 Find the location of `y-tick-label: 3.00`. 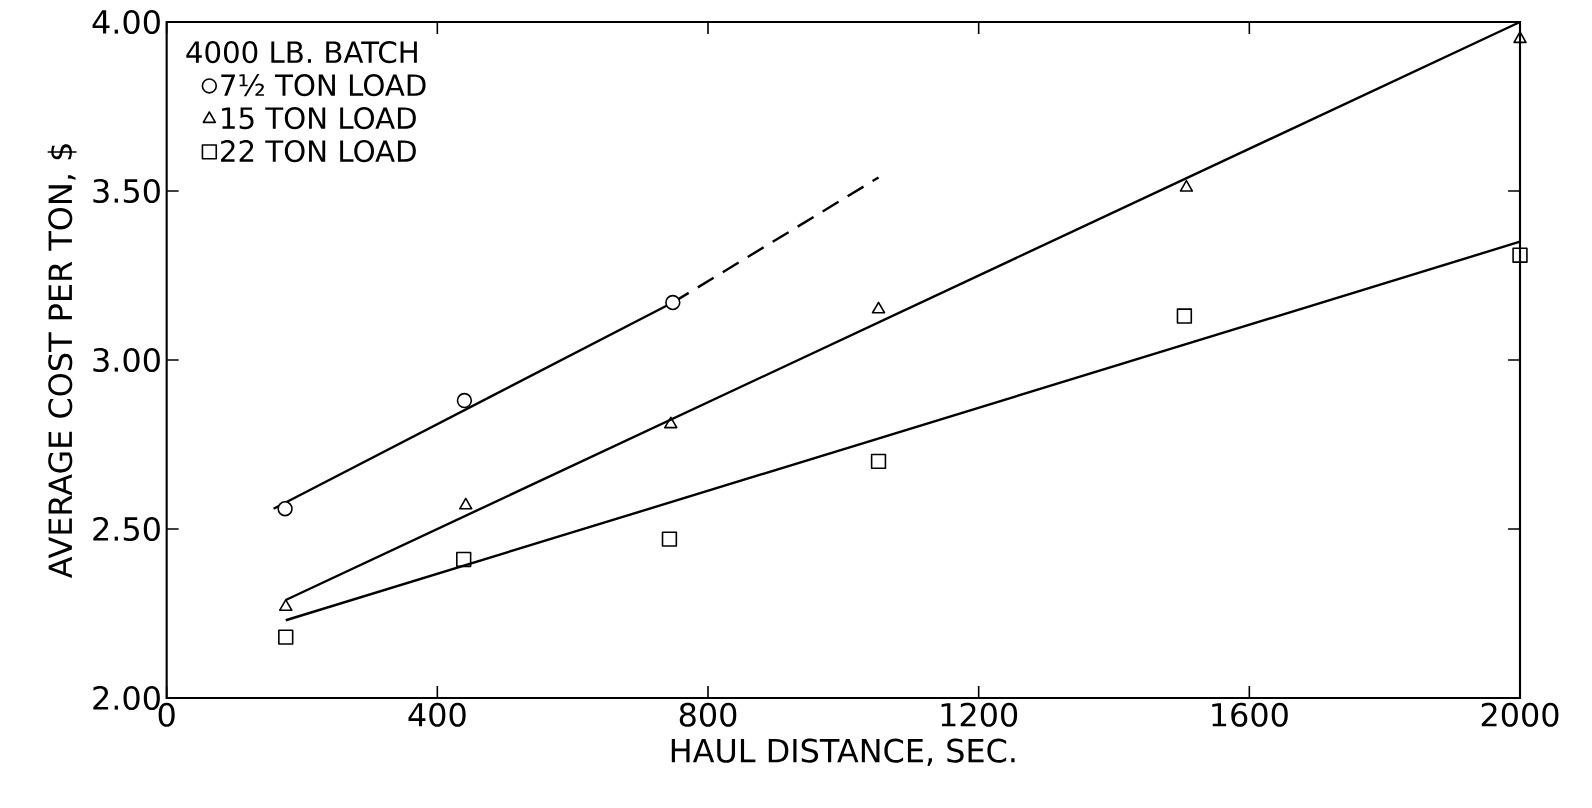

y-tick-label: 3.00 is located at coordinates (126, 360).